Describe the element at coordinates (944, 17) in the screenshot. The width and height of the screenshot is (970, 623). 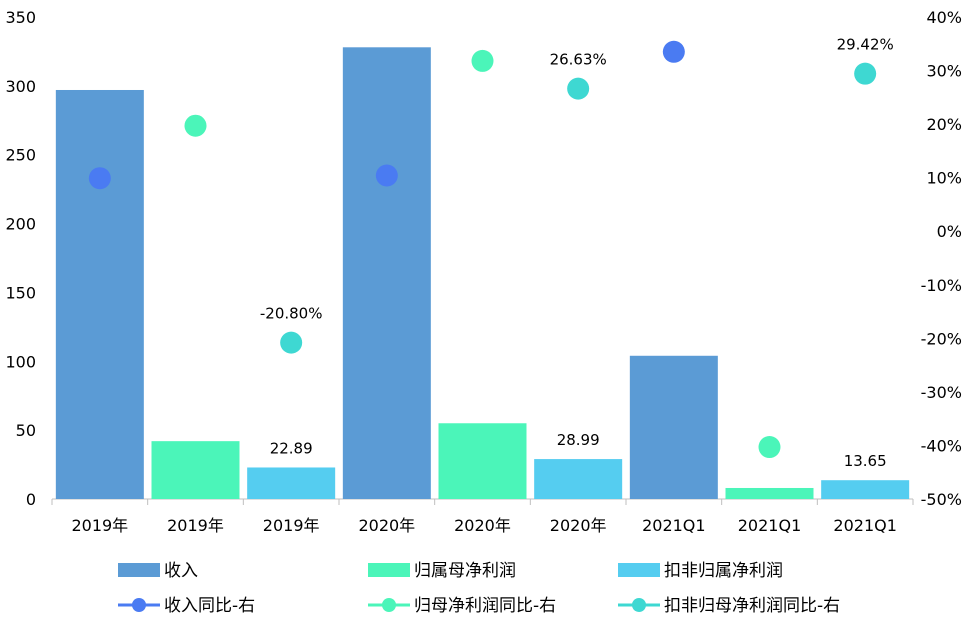
I see `y-right-tick-label: 40%` at that location.